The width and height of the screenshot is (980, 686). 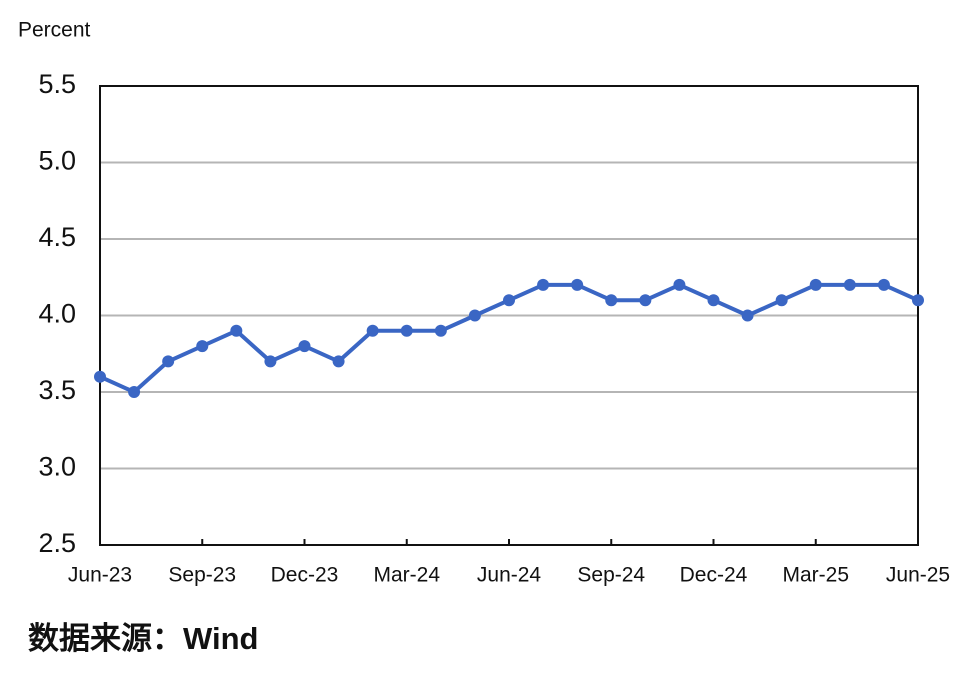 What do you see at coordinates (143, 638) in the screenshot?
I see `source-note: 数据来源：Wind` at bounding box center [143, 638].